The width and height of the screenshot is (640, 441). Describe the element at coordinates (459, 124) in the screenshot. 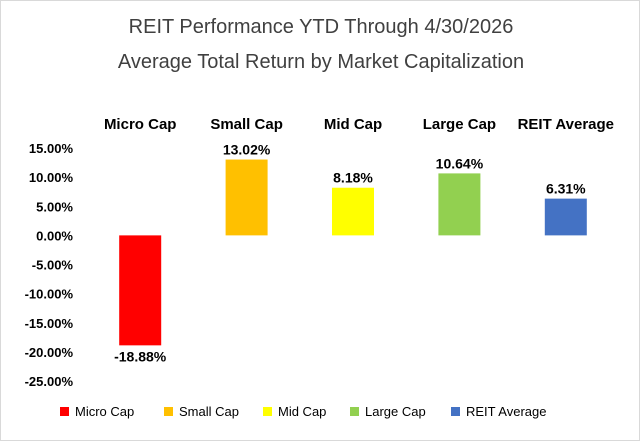

I see `category-label: Large Cap` at that location.